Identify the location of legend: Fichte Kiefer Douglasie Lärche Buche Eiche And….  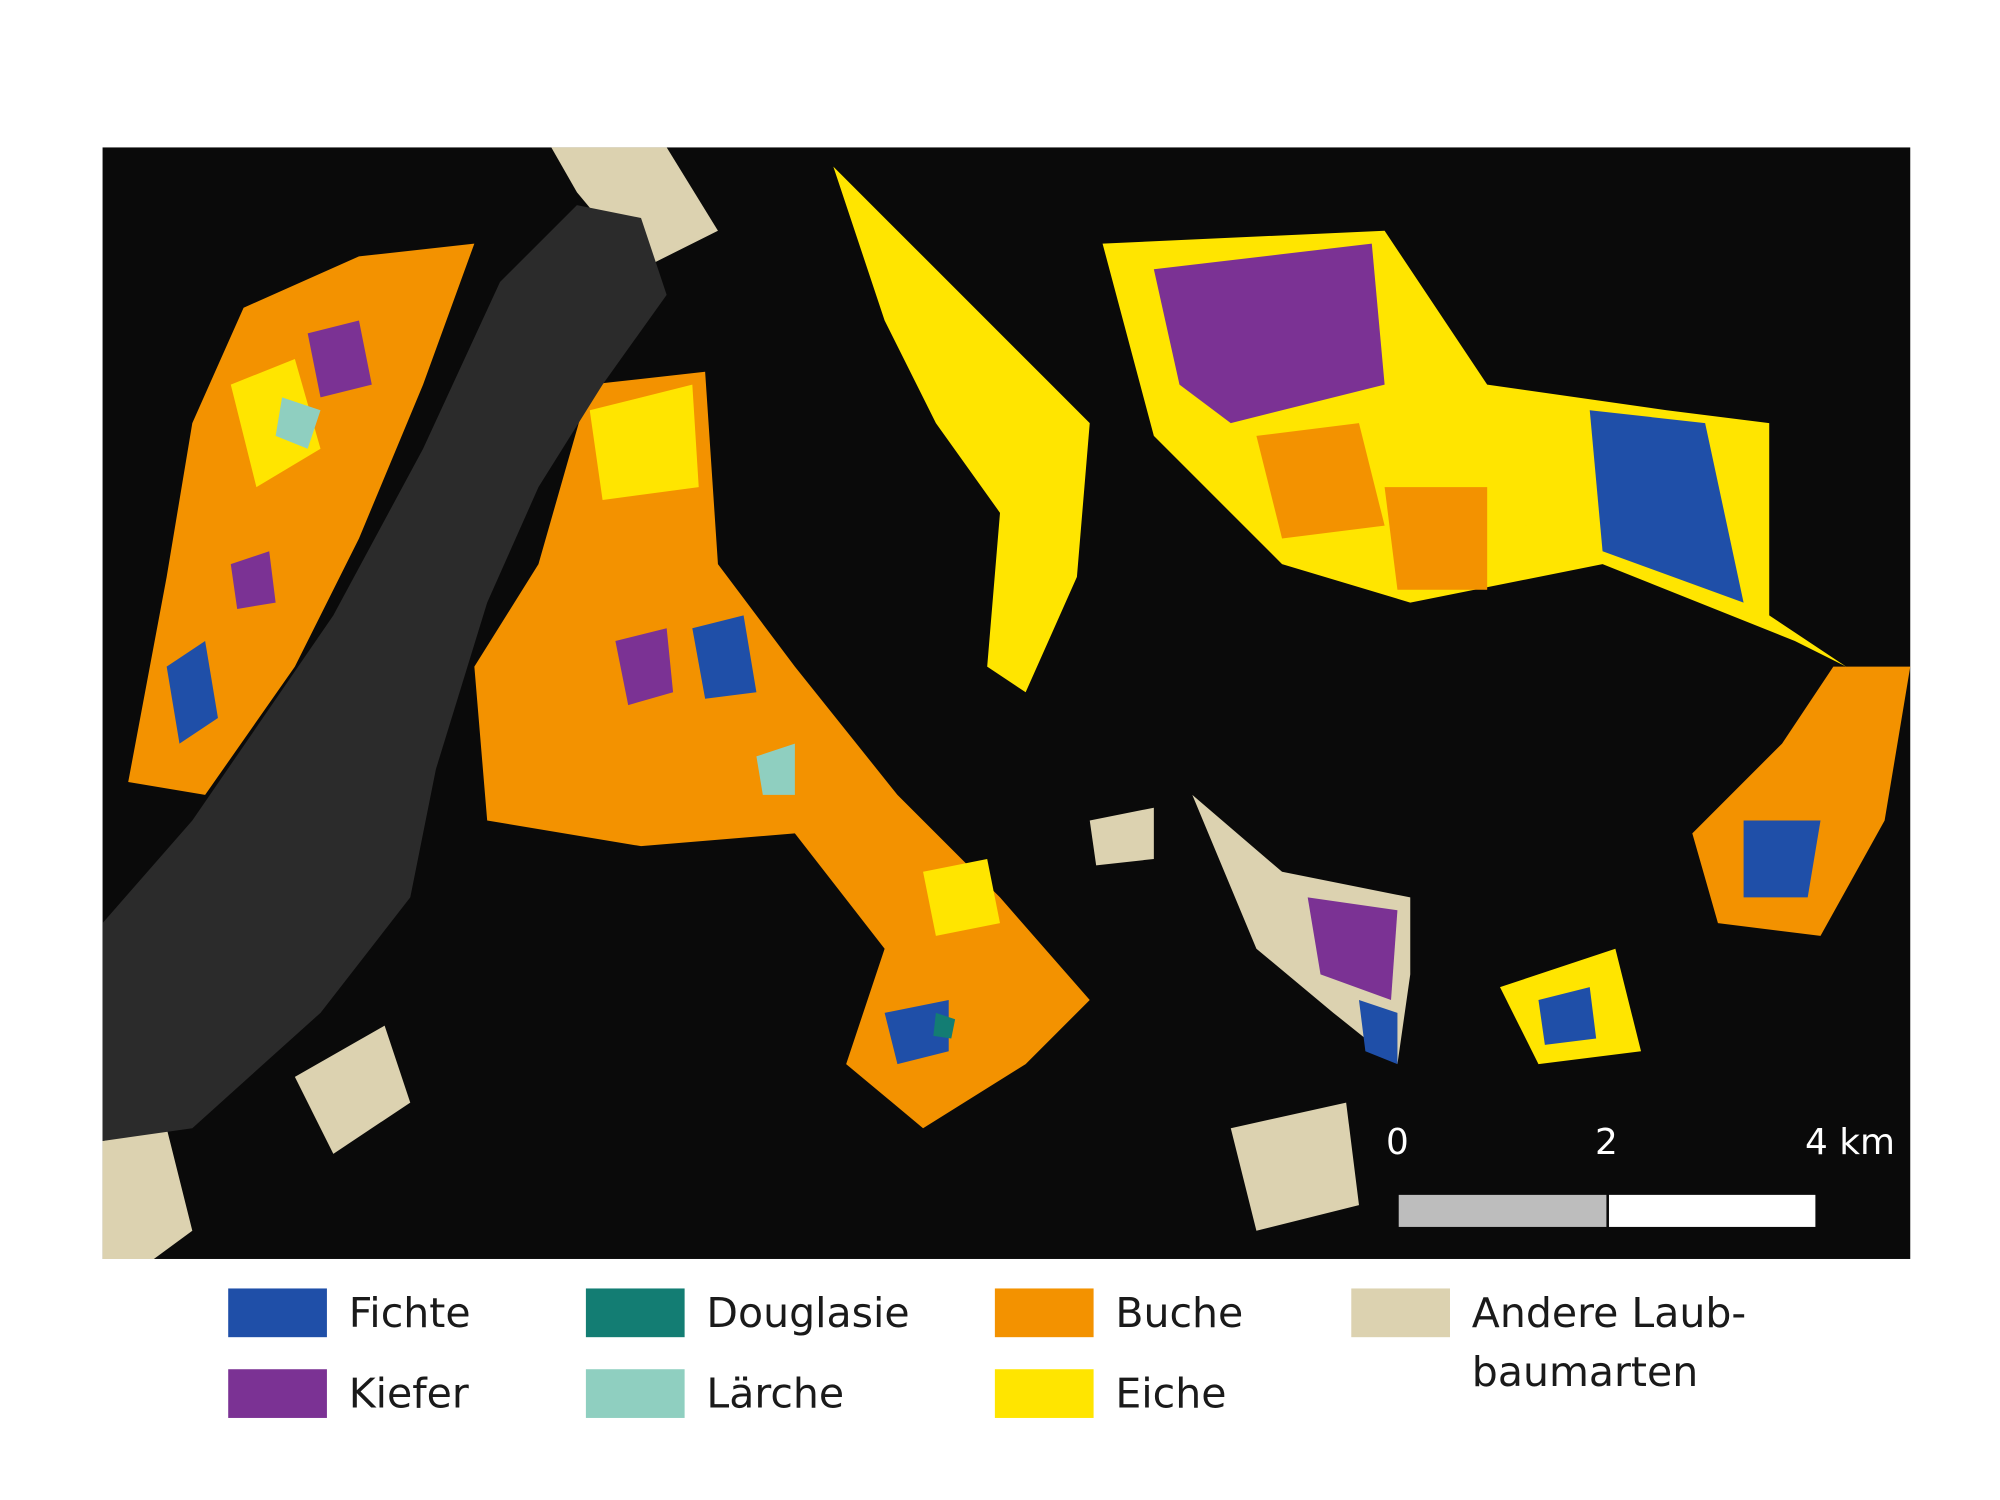
(987, 1353).